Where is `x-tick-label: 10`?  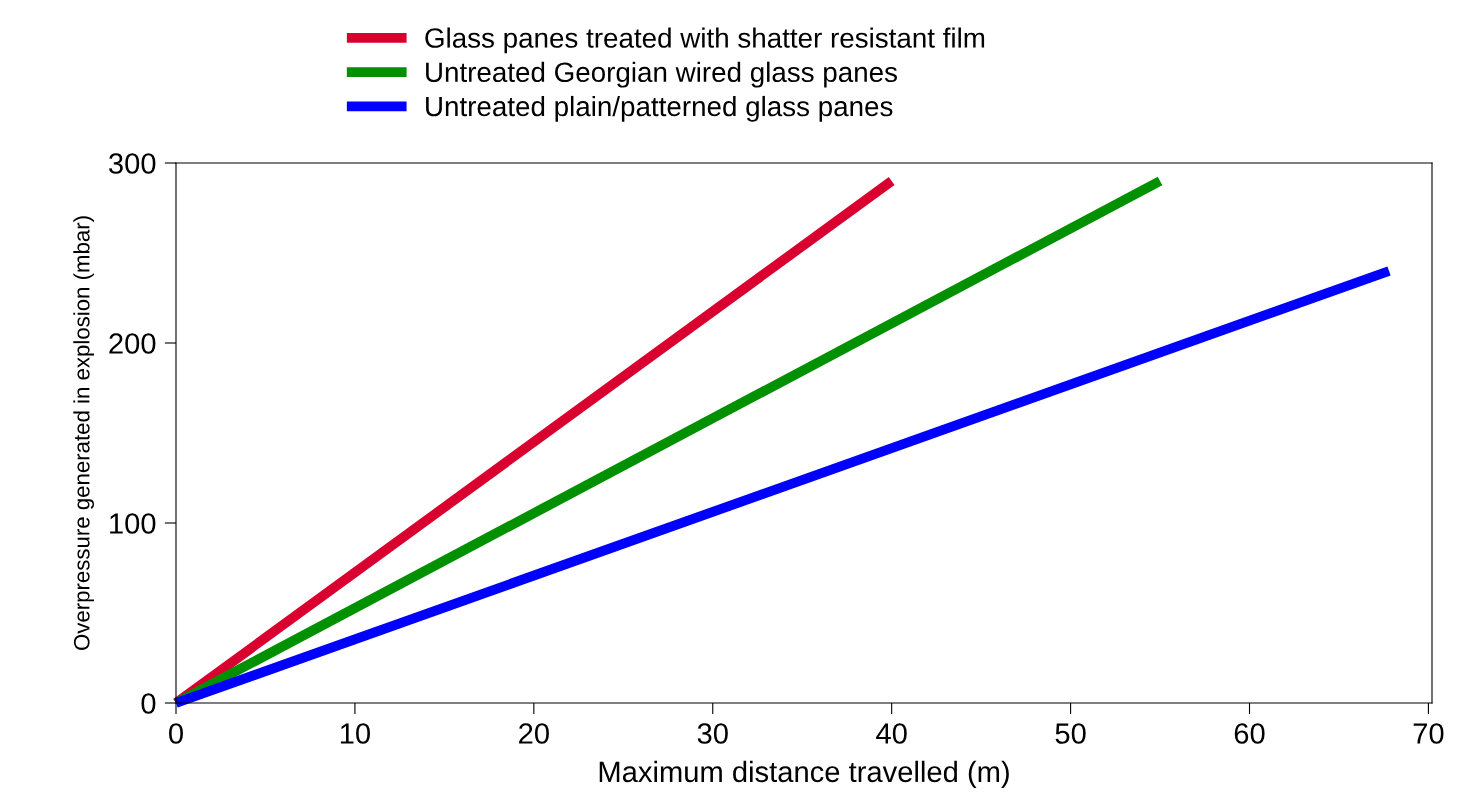 x-tick-label: 10 is located at coordinates (355, 733).